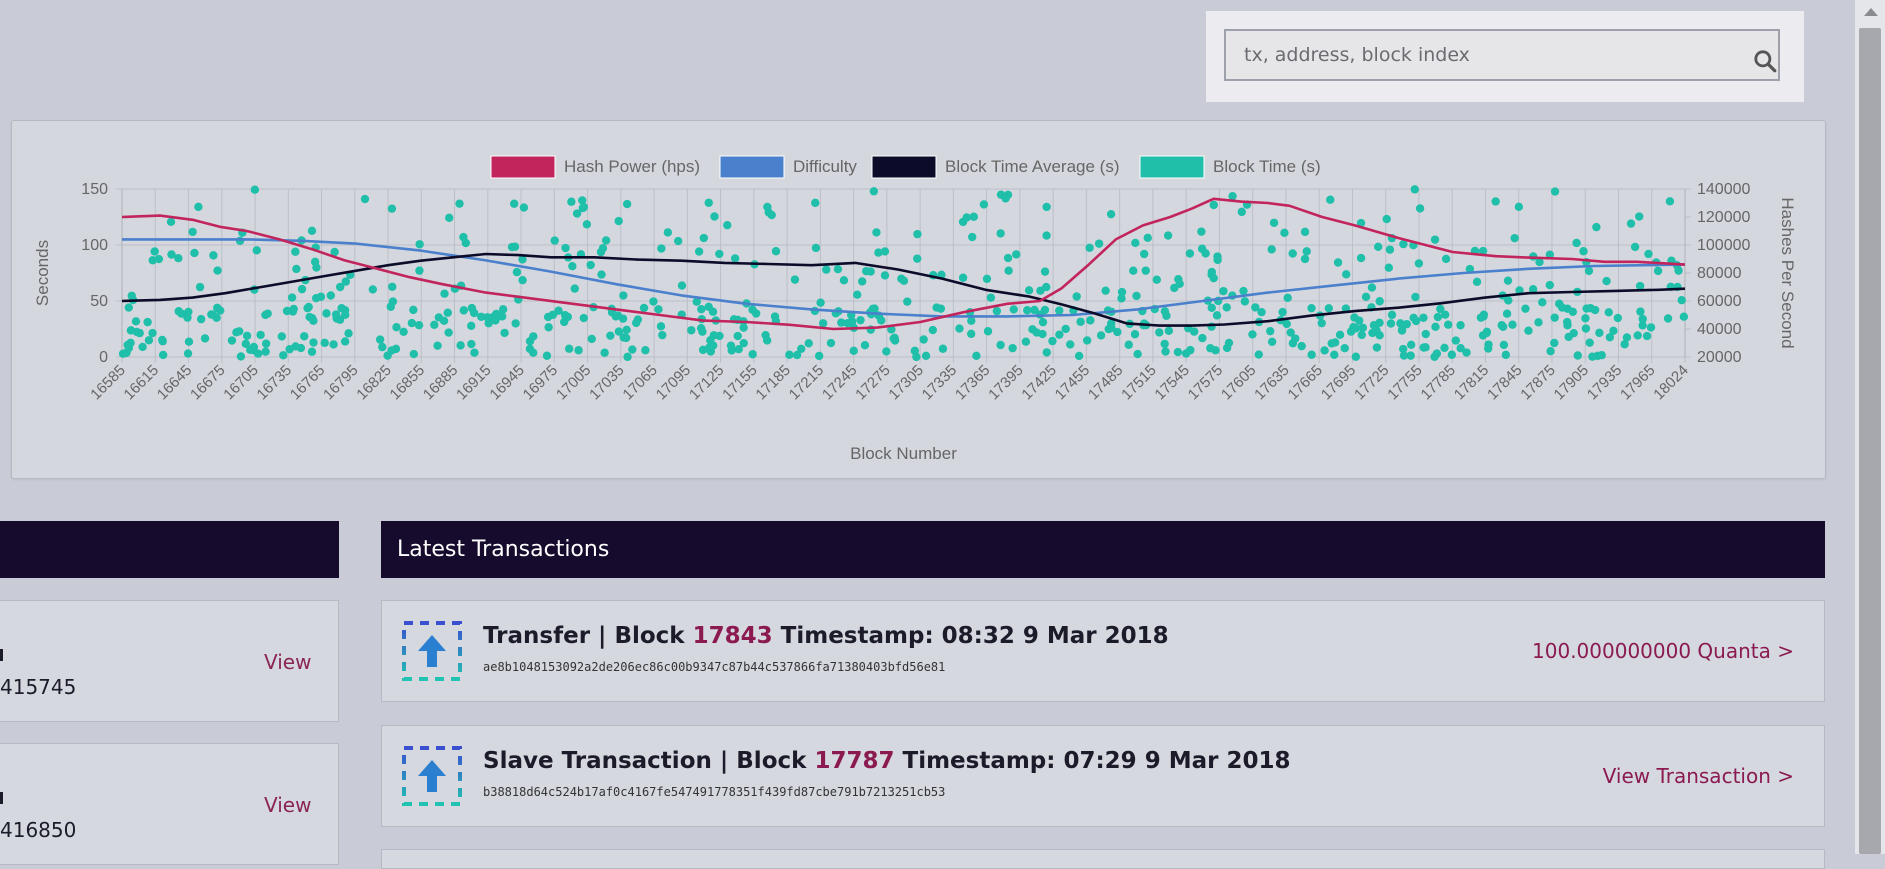 This screenshot has width=1885, height=869. What do you see at coordinates (903, 289) in the screenshot?
I see `block-time-average-line` at bounding box center [903, 289].